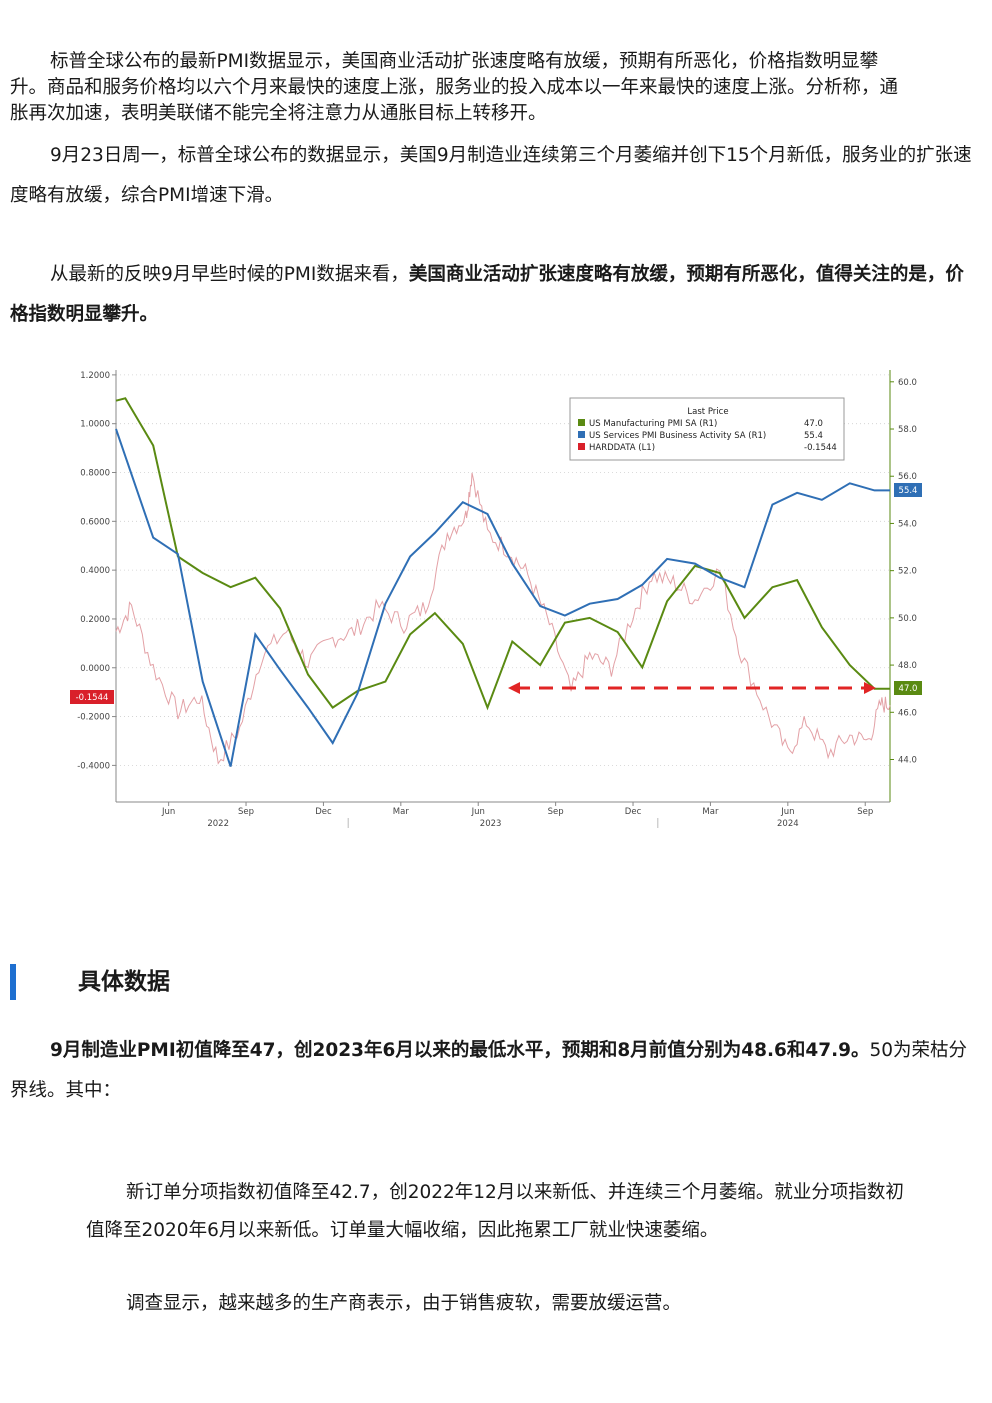 This screenshot has width=992, height=1403. I want to click on section-heading-bar, so click(13, 982).